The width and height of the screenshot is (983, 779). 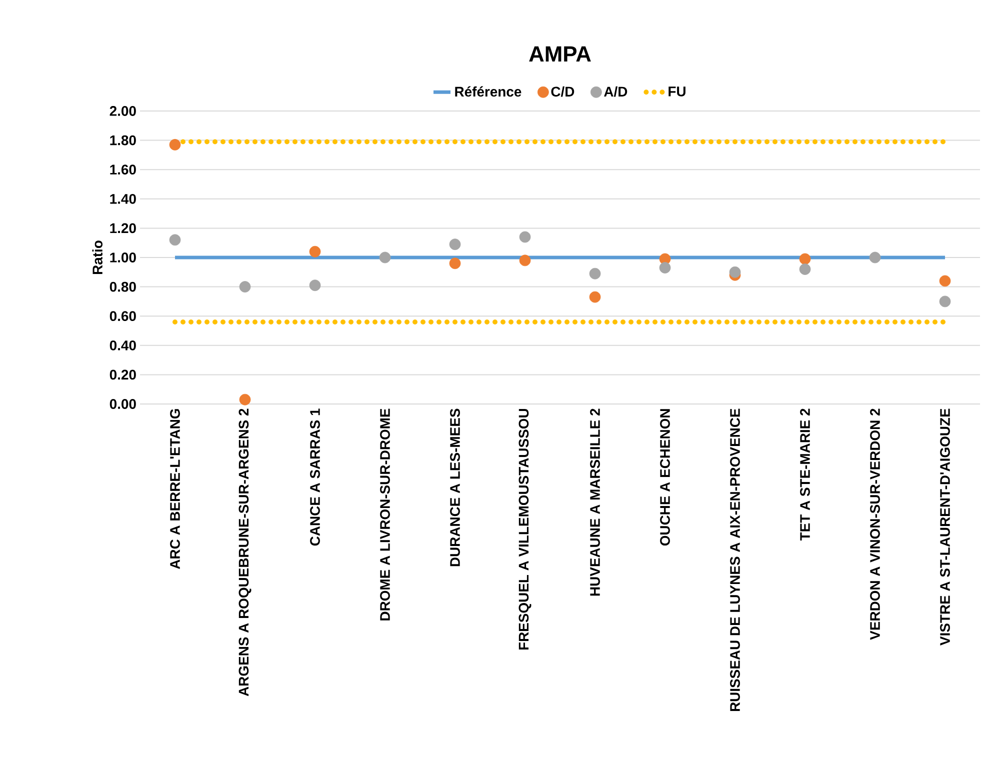 I want to click on legend-label: Référence, so click(x=488, y=91).